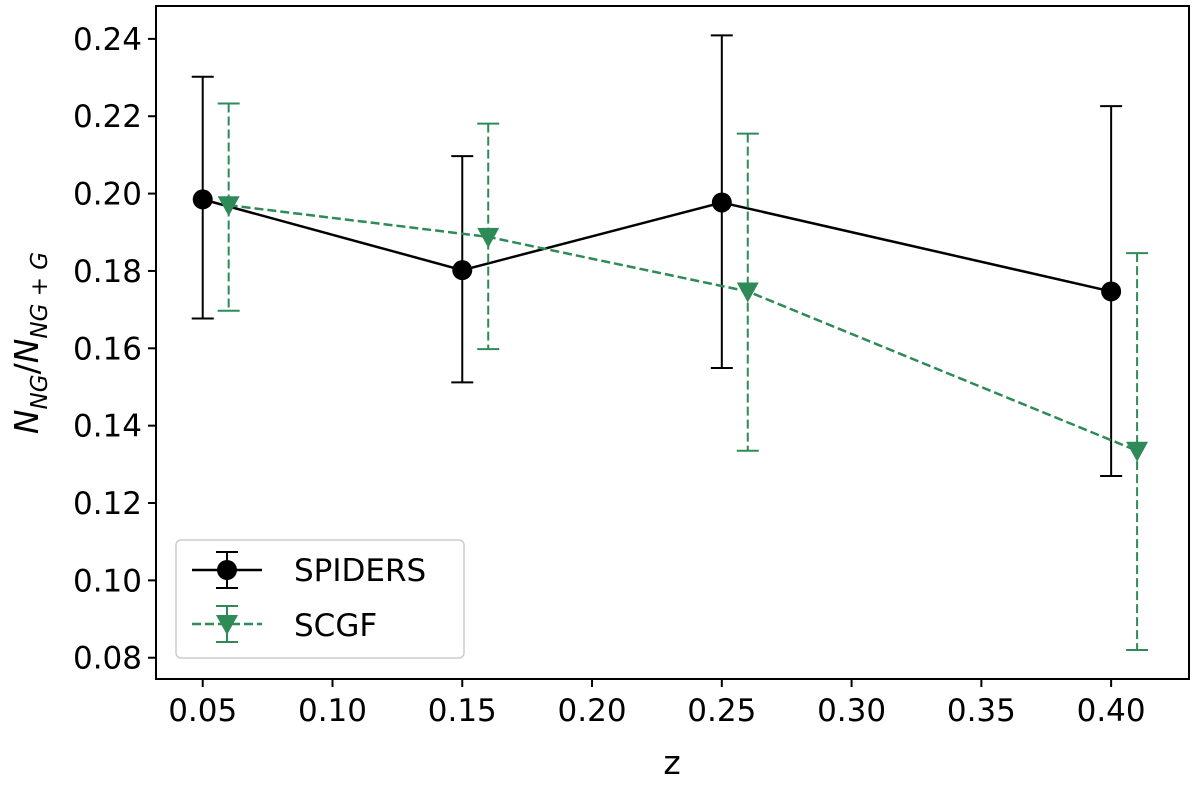 This screenshot has width=1200, height=787. I want to click on x-tick-label: 0.15, so click(462, 711).